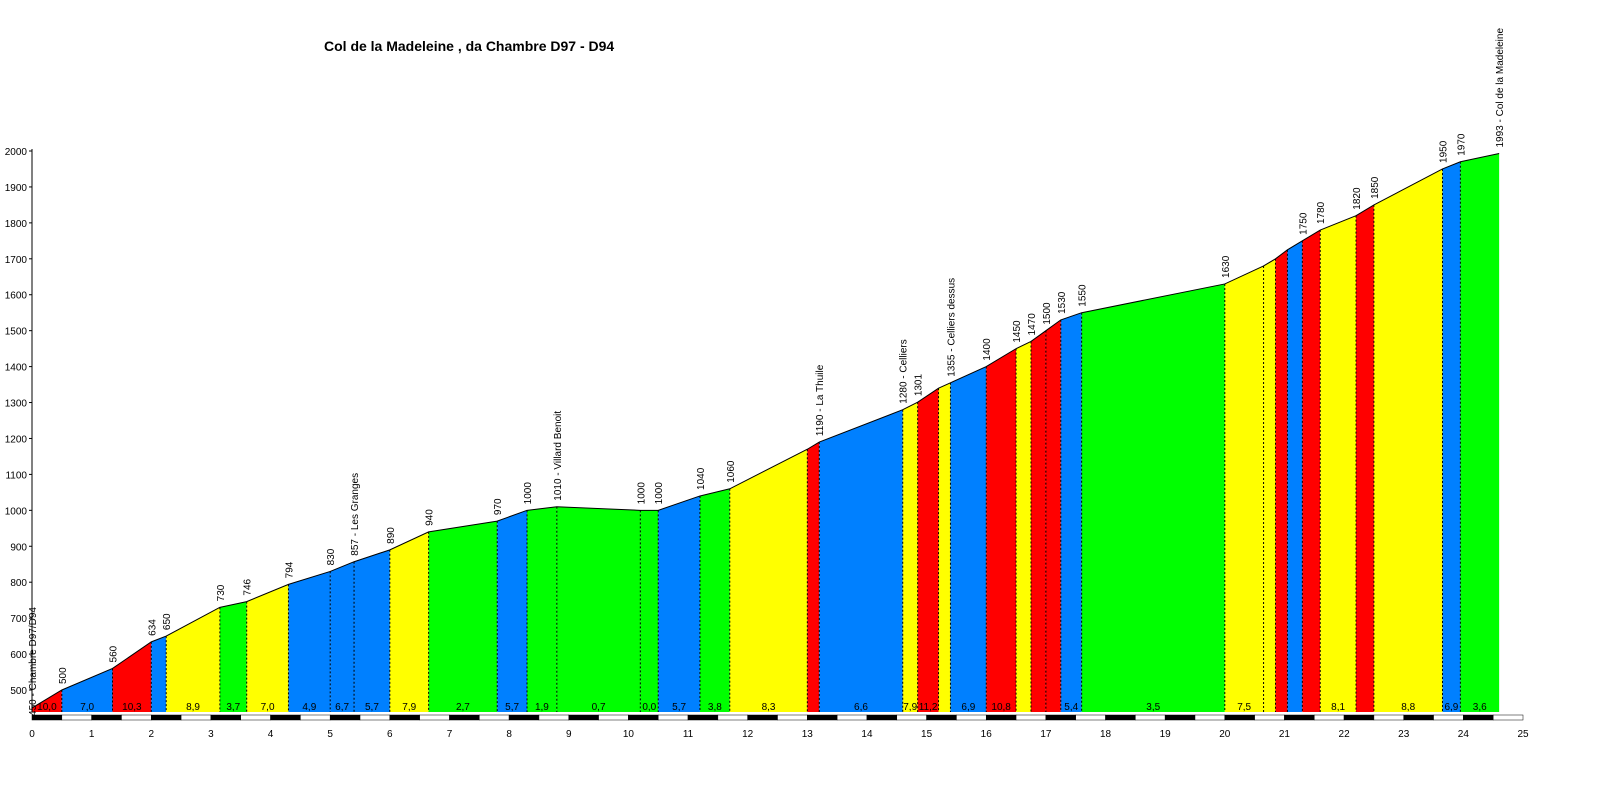  What do you see at coordinates (1375, 187) in the screenshot?
I see `elevation-label: 1850` at bounding box center [1375, 187].